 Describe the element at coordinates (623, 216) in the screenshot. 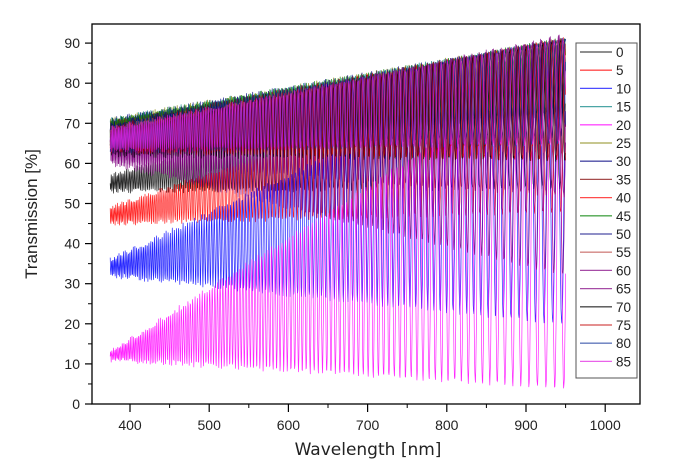

I see `legend-label-45: 45` at that location.